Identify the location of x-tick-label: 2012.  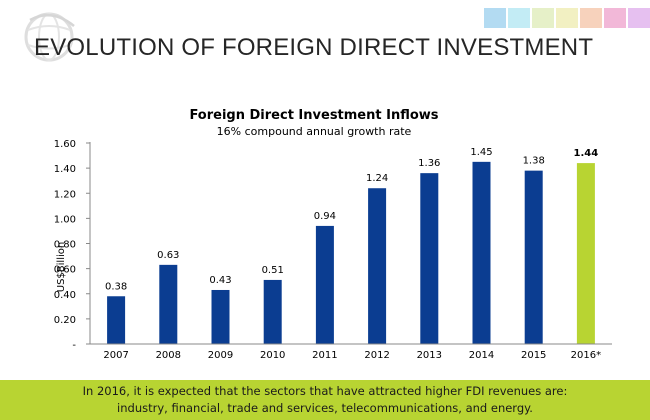
(376, 355).